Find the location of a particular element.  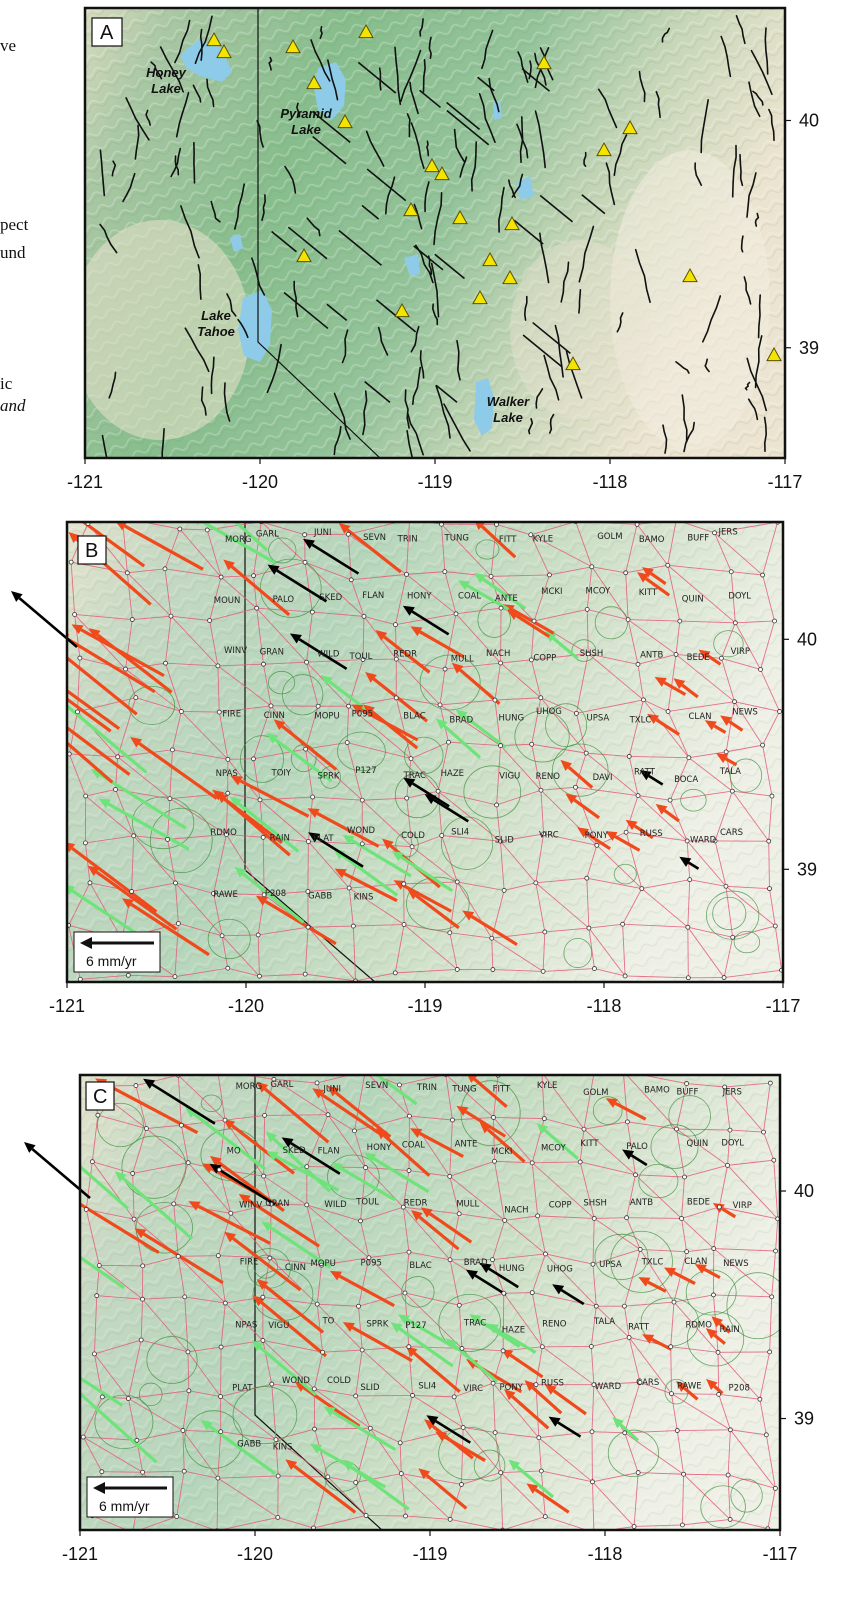

station-label: P208 is located at coordinates (739, 1388).